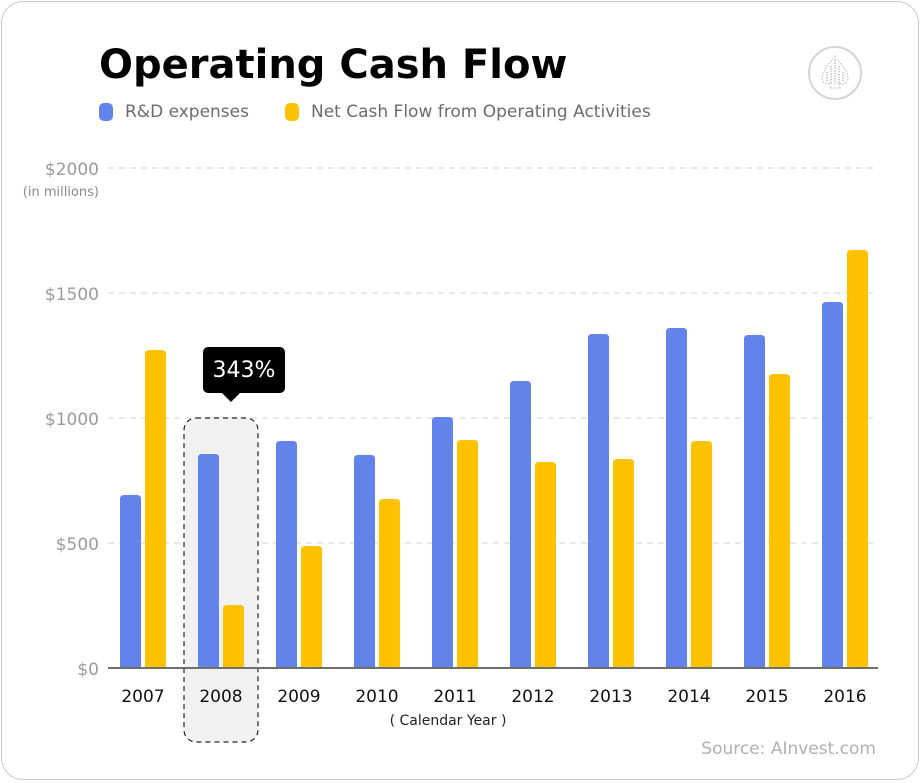  I want to click on x-tick-label: 2016, so click(844, 697).